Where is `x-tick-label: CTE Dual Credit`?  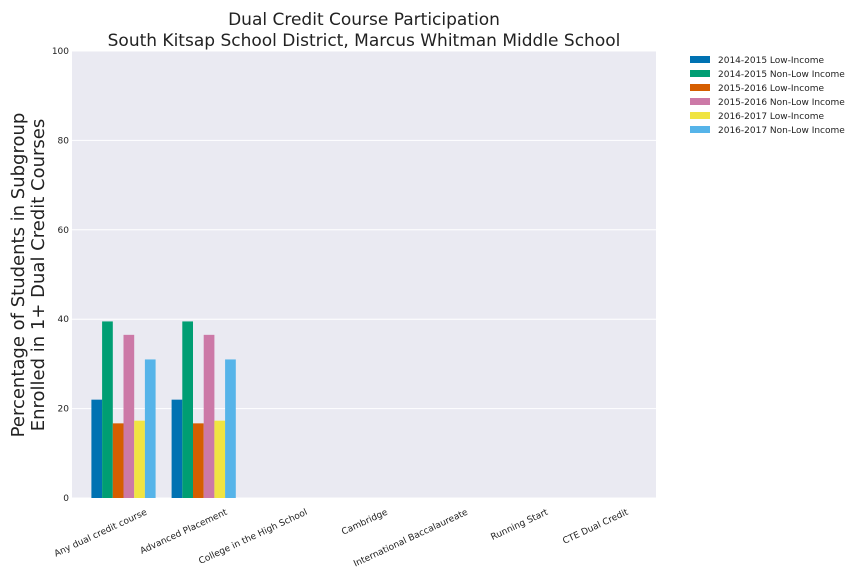 x-tick-label: CTE Dual Credit is located at coordinates (595, 526).